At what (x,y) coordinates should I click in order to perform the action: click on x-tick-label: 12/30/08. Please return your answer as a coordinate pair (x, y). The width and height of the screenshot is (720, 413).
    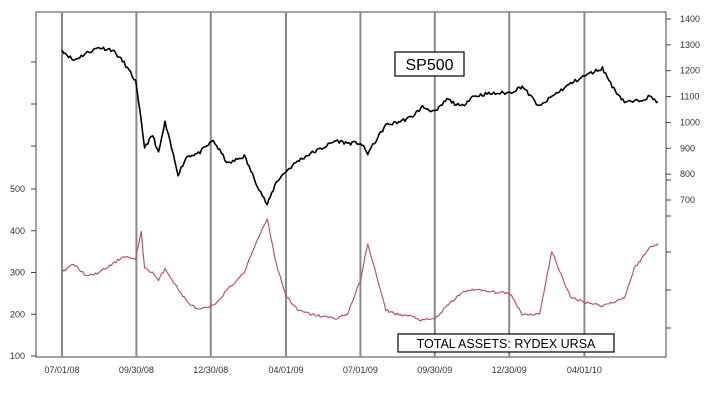
    Looking at the image, I should click on (210, 370).